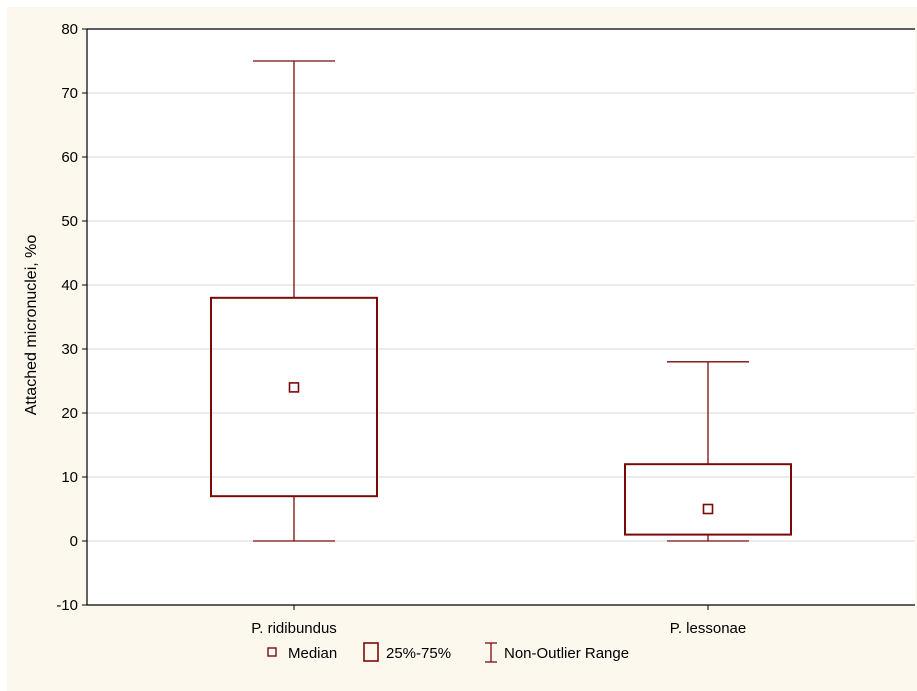 This screenshot has width=917, height=691. I want to click on x-axis-ticks: P. ridibundus P. lessonae, so click(498, 621).